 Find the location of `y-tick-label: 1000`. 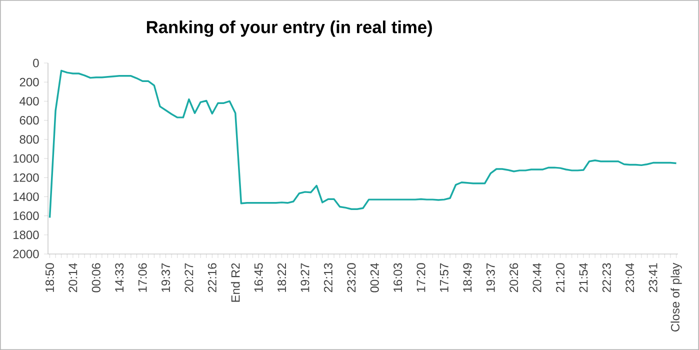

y-tick-label: 1000 is located at coordinates (26, 158).